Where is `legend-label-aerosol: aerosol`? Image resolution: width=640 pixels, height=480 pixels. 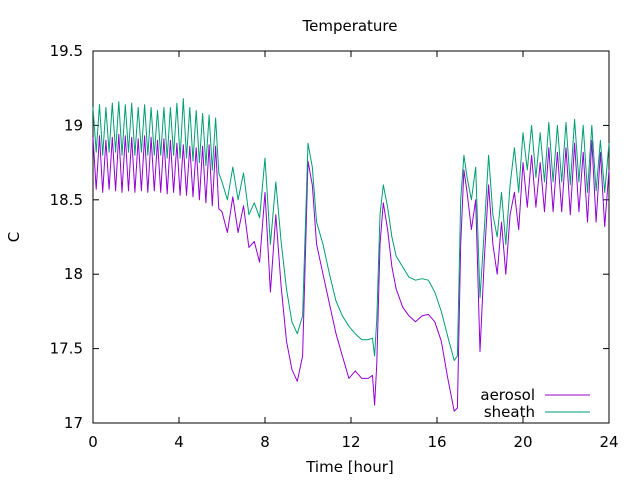 legend-label-aerosol: aerosol is located at coordinates (507, 395).